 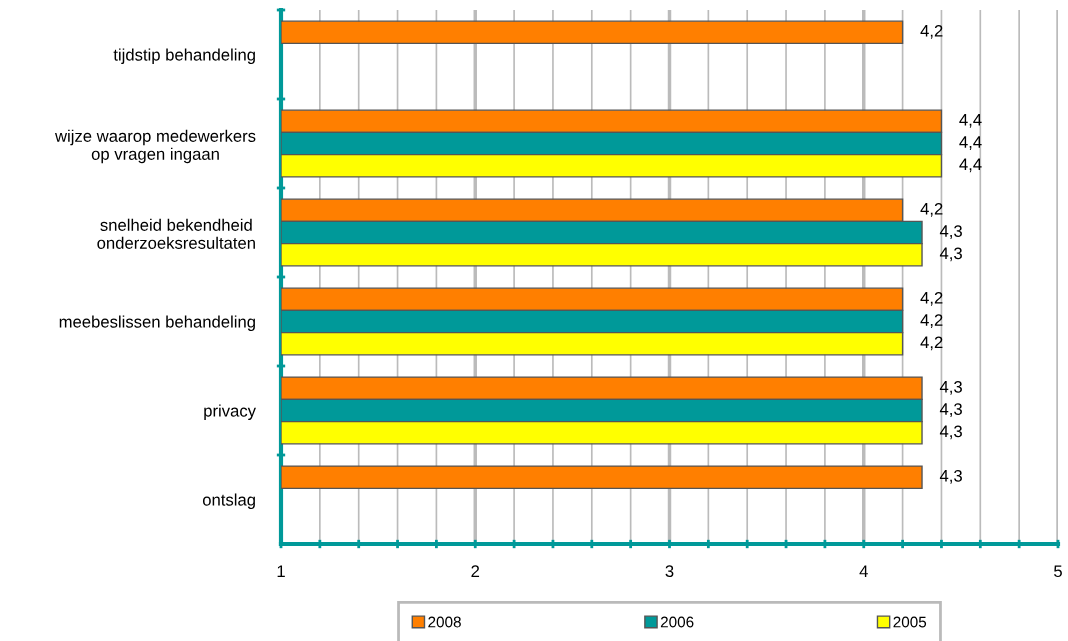 I want to click on y-tick-label: wijze waarop medewerkers op vragen ingaan, so click(x=155, y=146).